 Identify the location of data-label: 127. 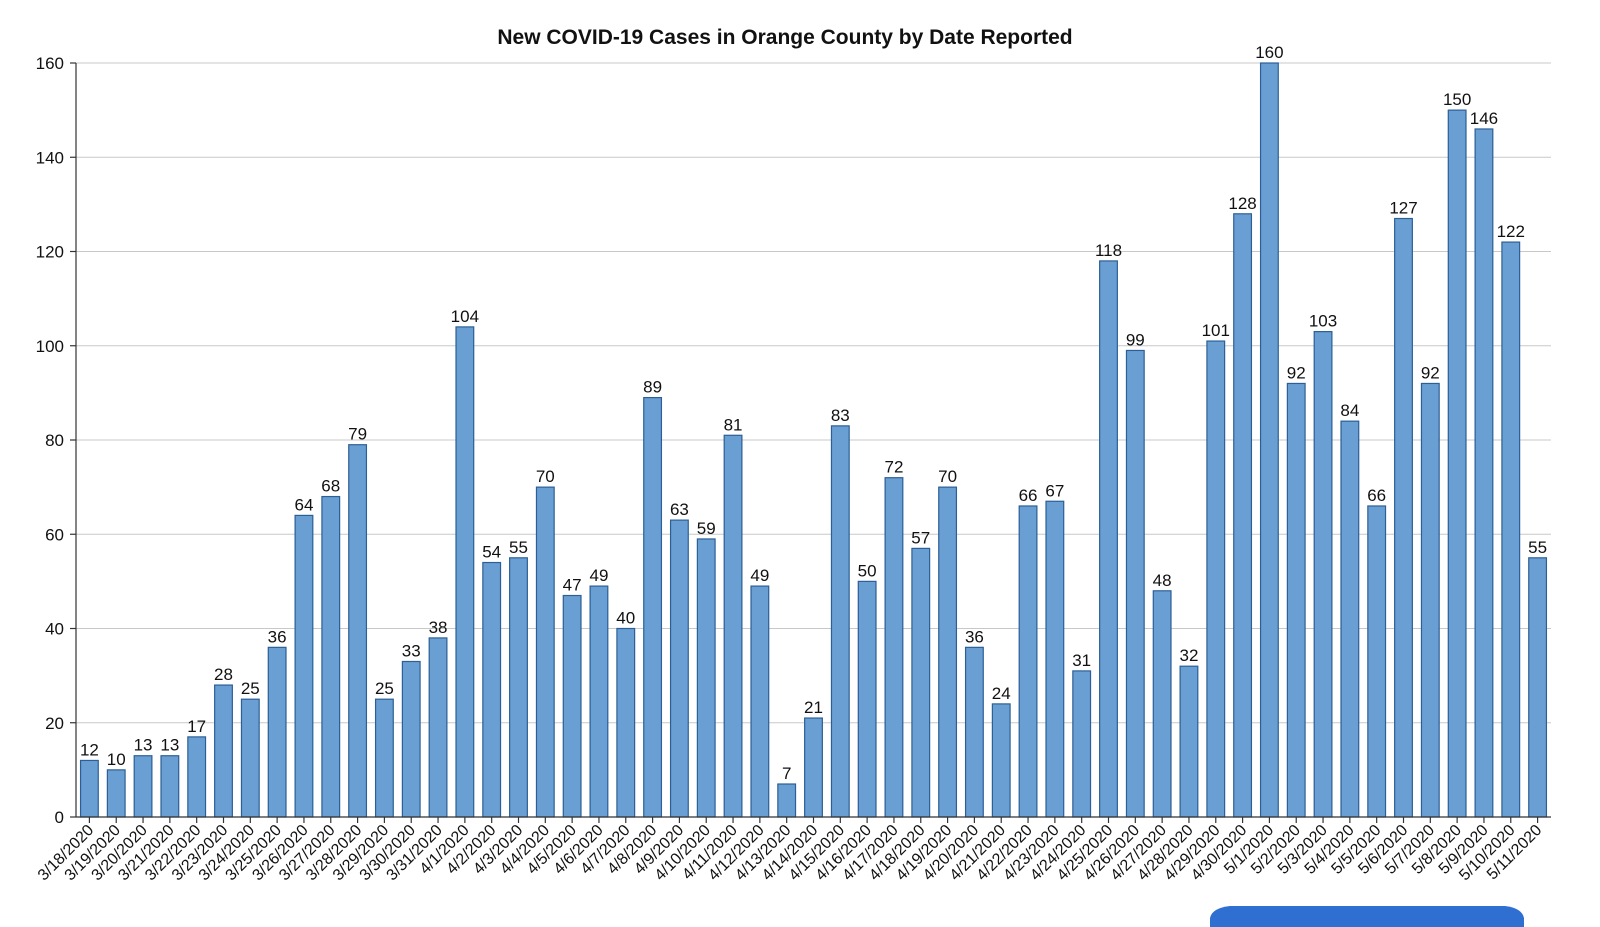
(1403, 208).